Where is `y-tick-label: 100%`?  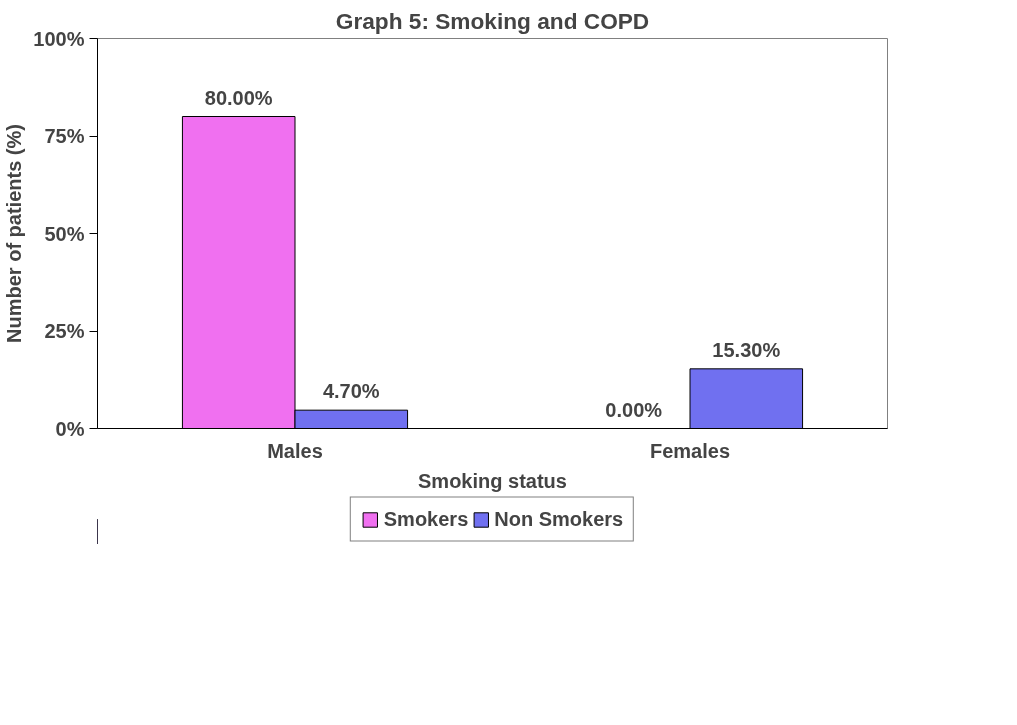
y-tick-label: 100% is located at coordinates (59, 38).